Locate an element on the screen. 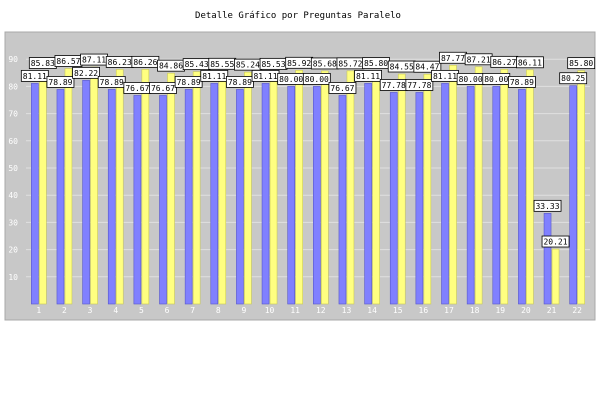 This screenshot has width=600, height=400. data-label: 86.27 is located at coordinates (504, 62).